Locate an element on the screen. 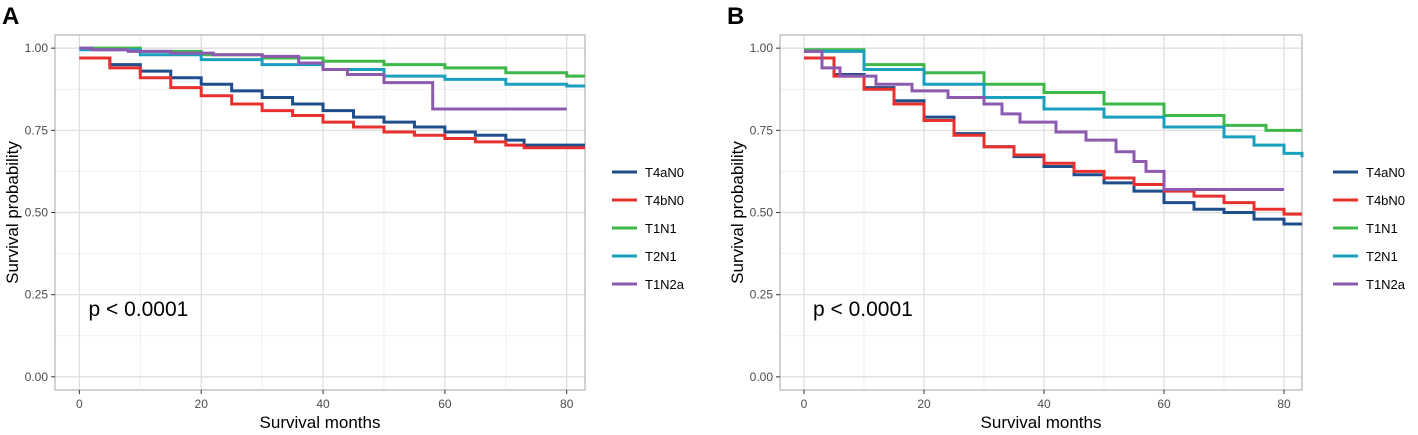 The width and height of the screenshot is (1418, 435). panel-label: B is located at coordinates (735, 16).